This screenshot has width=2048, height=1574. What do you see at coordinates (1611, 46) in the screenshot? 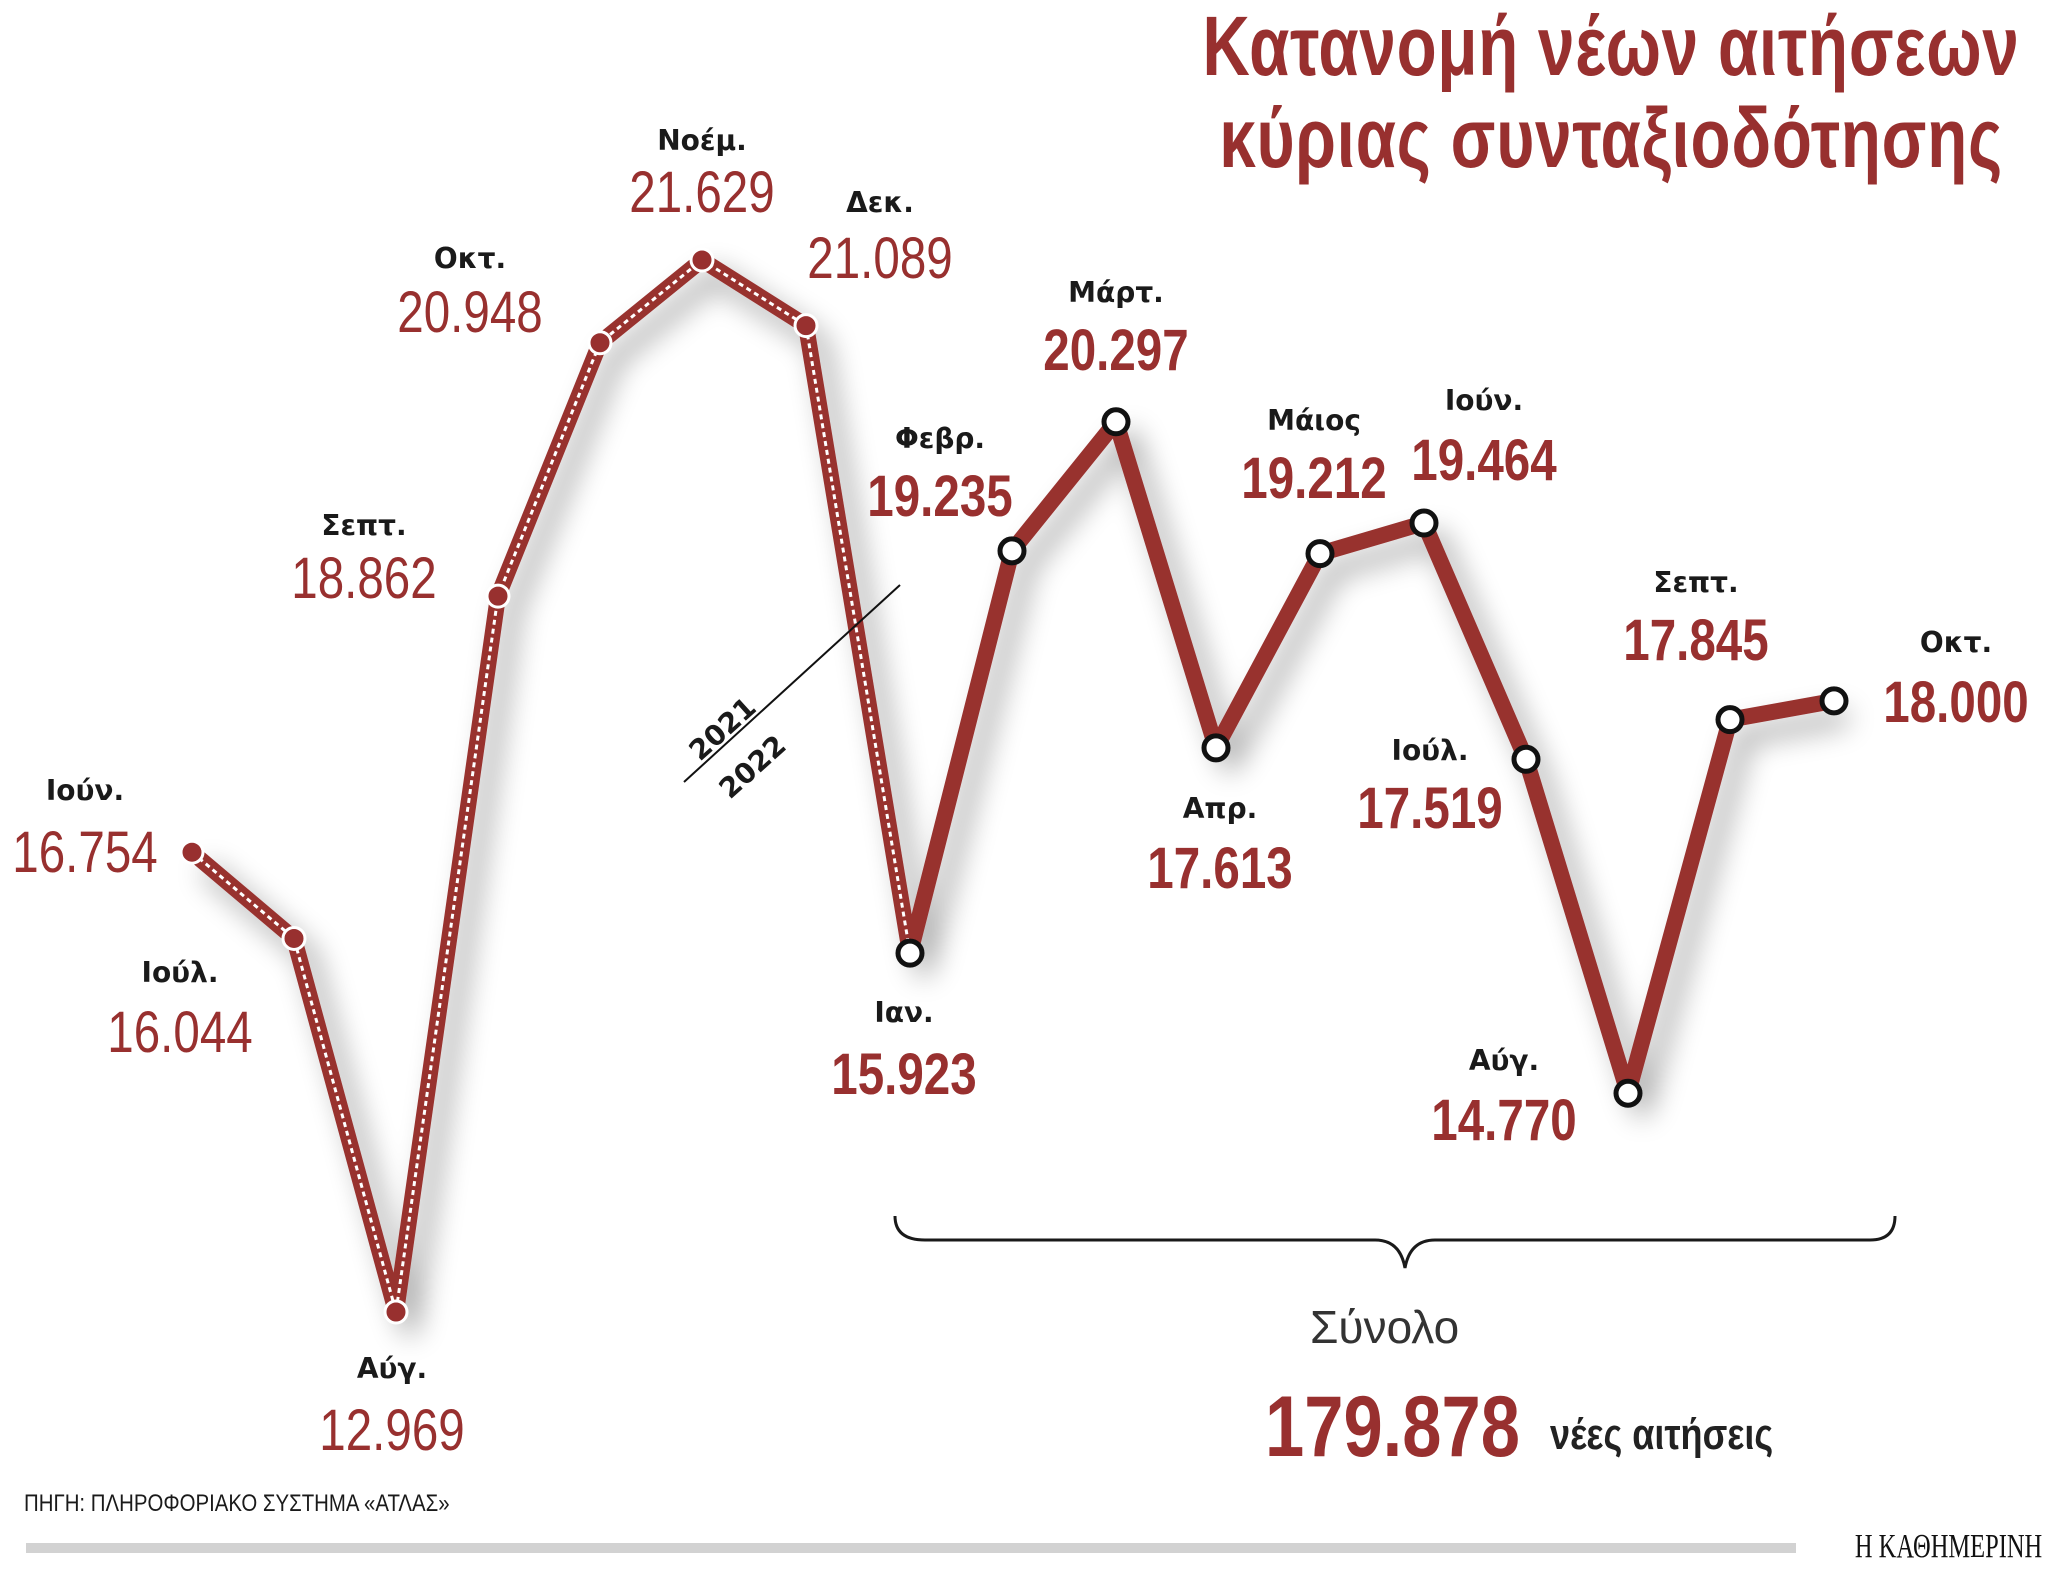
I see `title-line-1: Κατανομή νέων αιτήσεων` at bounding box center [1611, 46].